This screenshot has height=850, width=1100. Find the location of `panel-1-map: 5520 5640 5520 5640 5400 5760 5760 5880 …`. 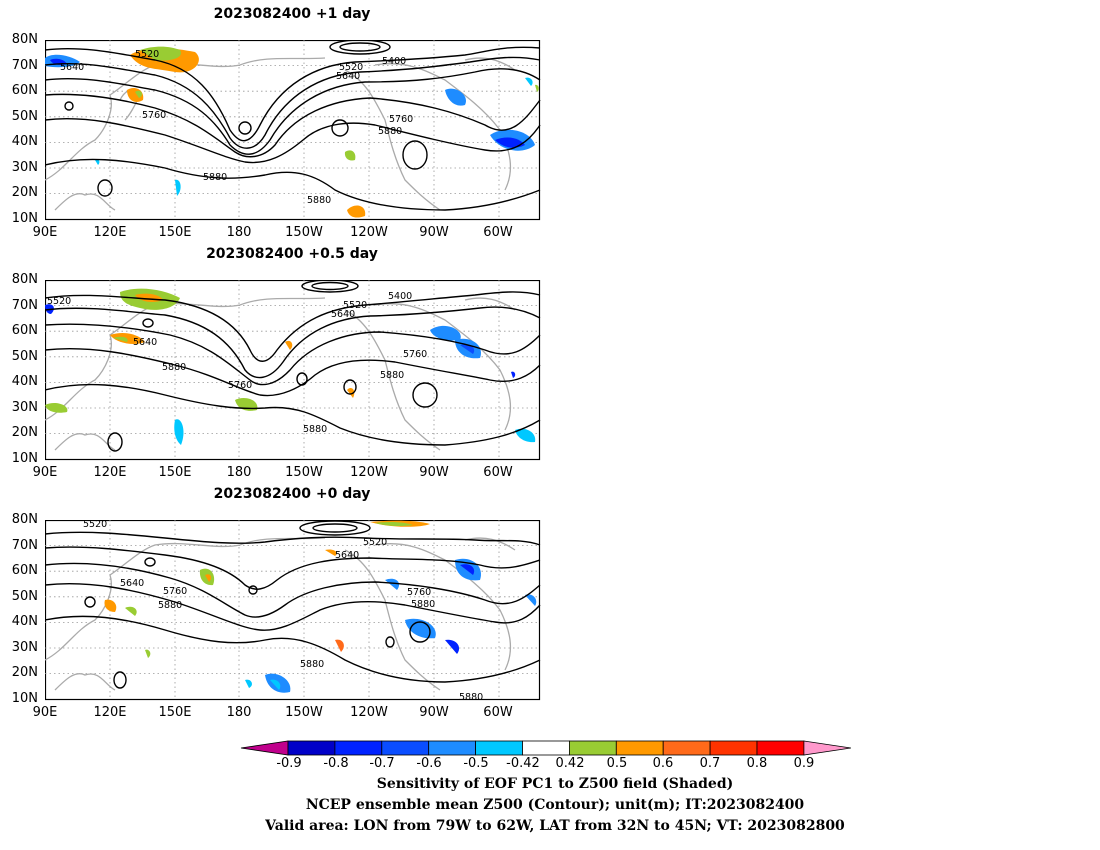

panel-1-map: 5520 5640 5520 5640 5400 5760 5760 5880 … is located at coordinates (293, 130).